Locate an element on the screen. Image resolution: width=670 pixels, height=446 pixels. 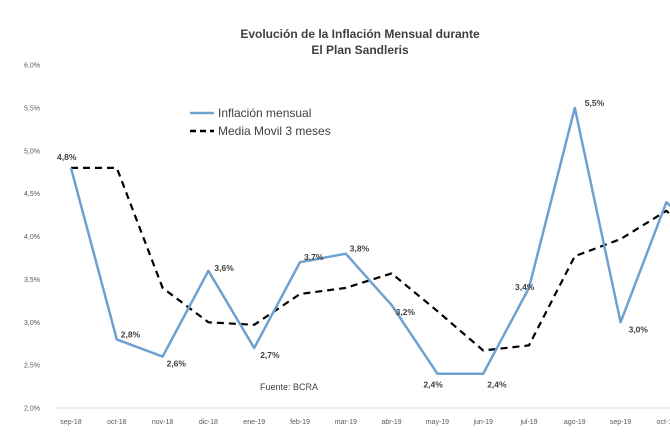
x-tick-label: abr-19 is located at coordinates (391, 422).